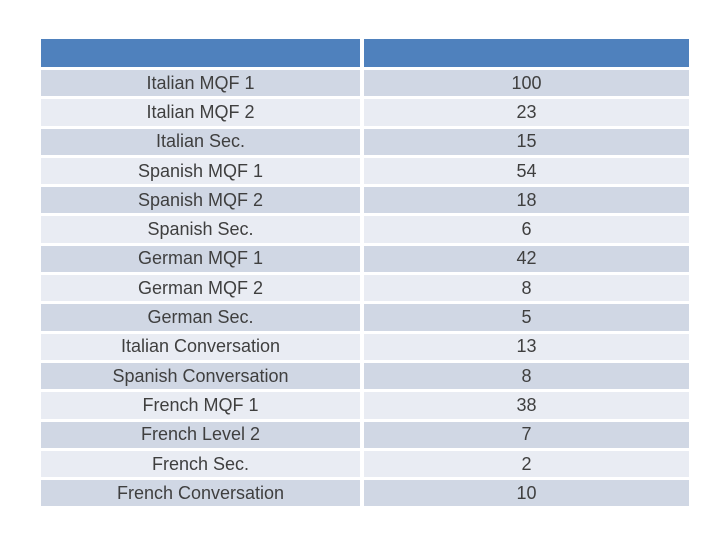 The width and height of the screenshot is (720, 540). Describe the element at coordinates (526, 112) in the screenshot. I see `course-count-cell: 23` at that location.